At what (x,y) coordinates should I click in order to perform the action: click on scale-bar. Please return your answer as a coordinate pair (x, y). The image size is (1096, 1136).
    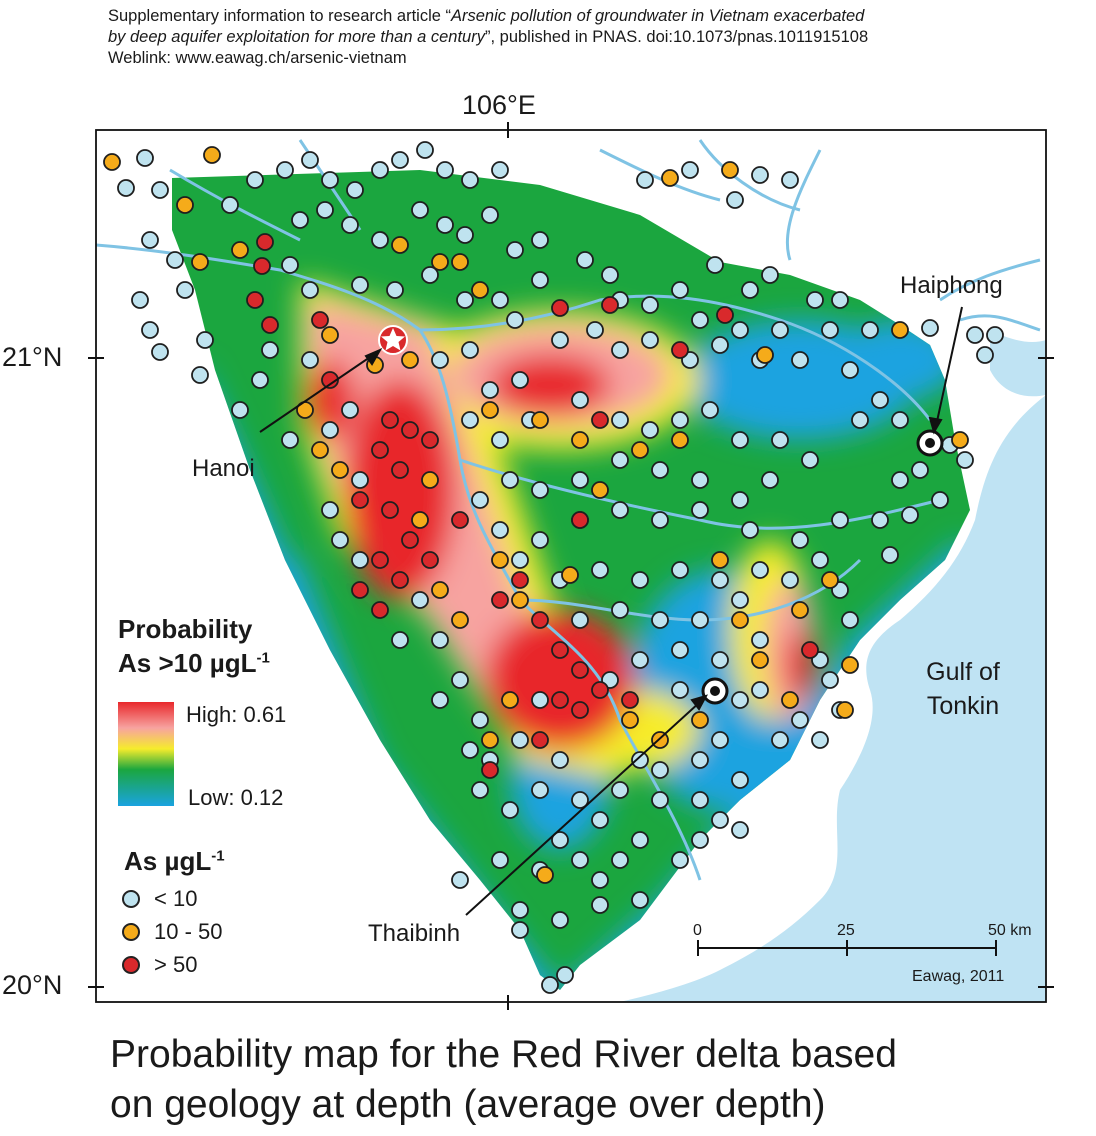
    Looking at the image, I should click on (847, 948).